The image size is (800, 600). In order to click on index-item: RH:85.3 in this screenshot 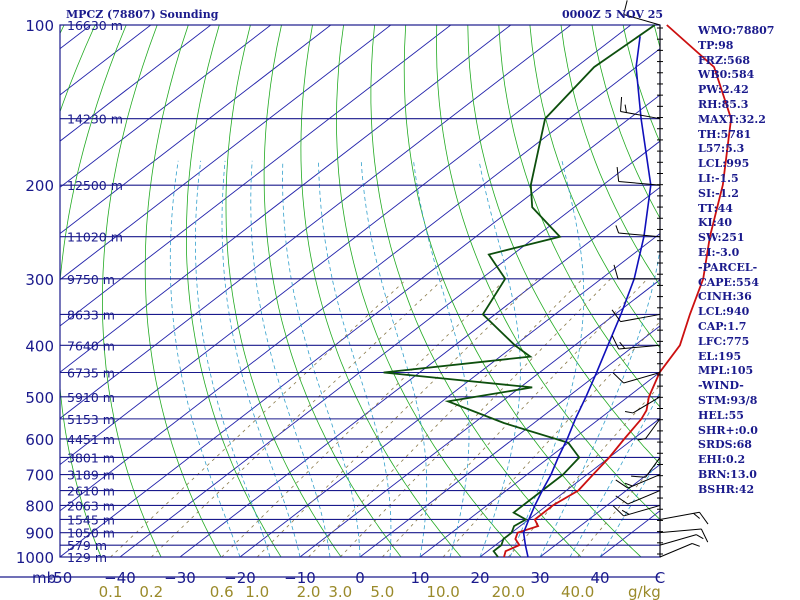, I will do `click(723, 104)`.